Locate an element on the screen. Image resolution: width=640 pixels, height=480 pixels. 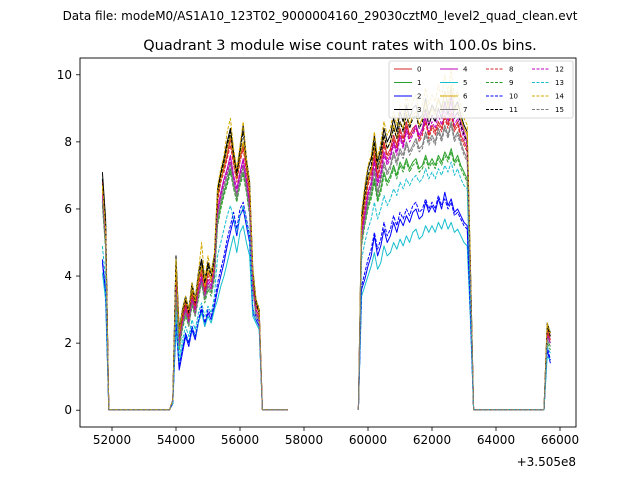
legend-label-9: 9 is located at coordinates (511, 83).